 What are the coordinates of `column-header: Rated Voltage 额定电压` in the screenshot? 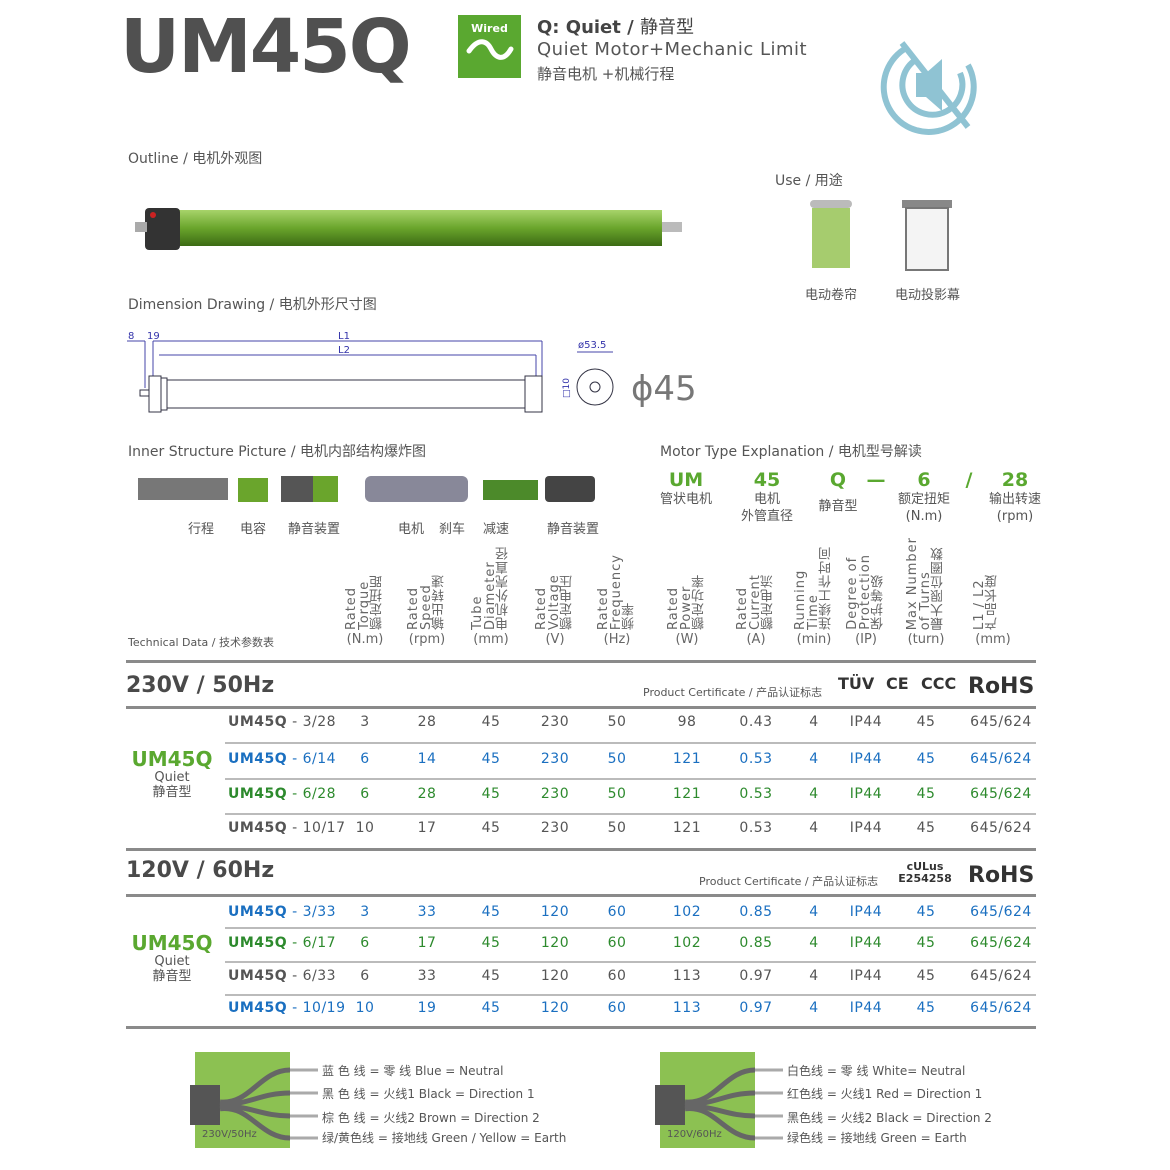 It's located at (554, 602).